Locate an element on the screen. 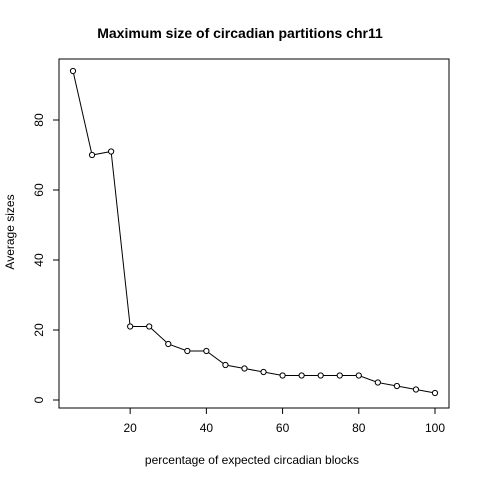  x-tick-label: 20 is located at coordinates (130, 428).